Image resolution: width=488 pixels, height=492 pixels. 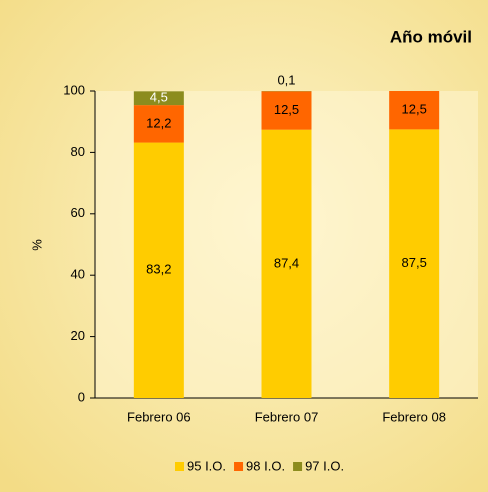 I want to click on data-label: 0,1, so click(x=286, y=79).